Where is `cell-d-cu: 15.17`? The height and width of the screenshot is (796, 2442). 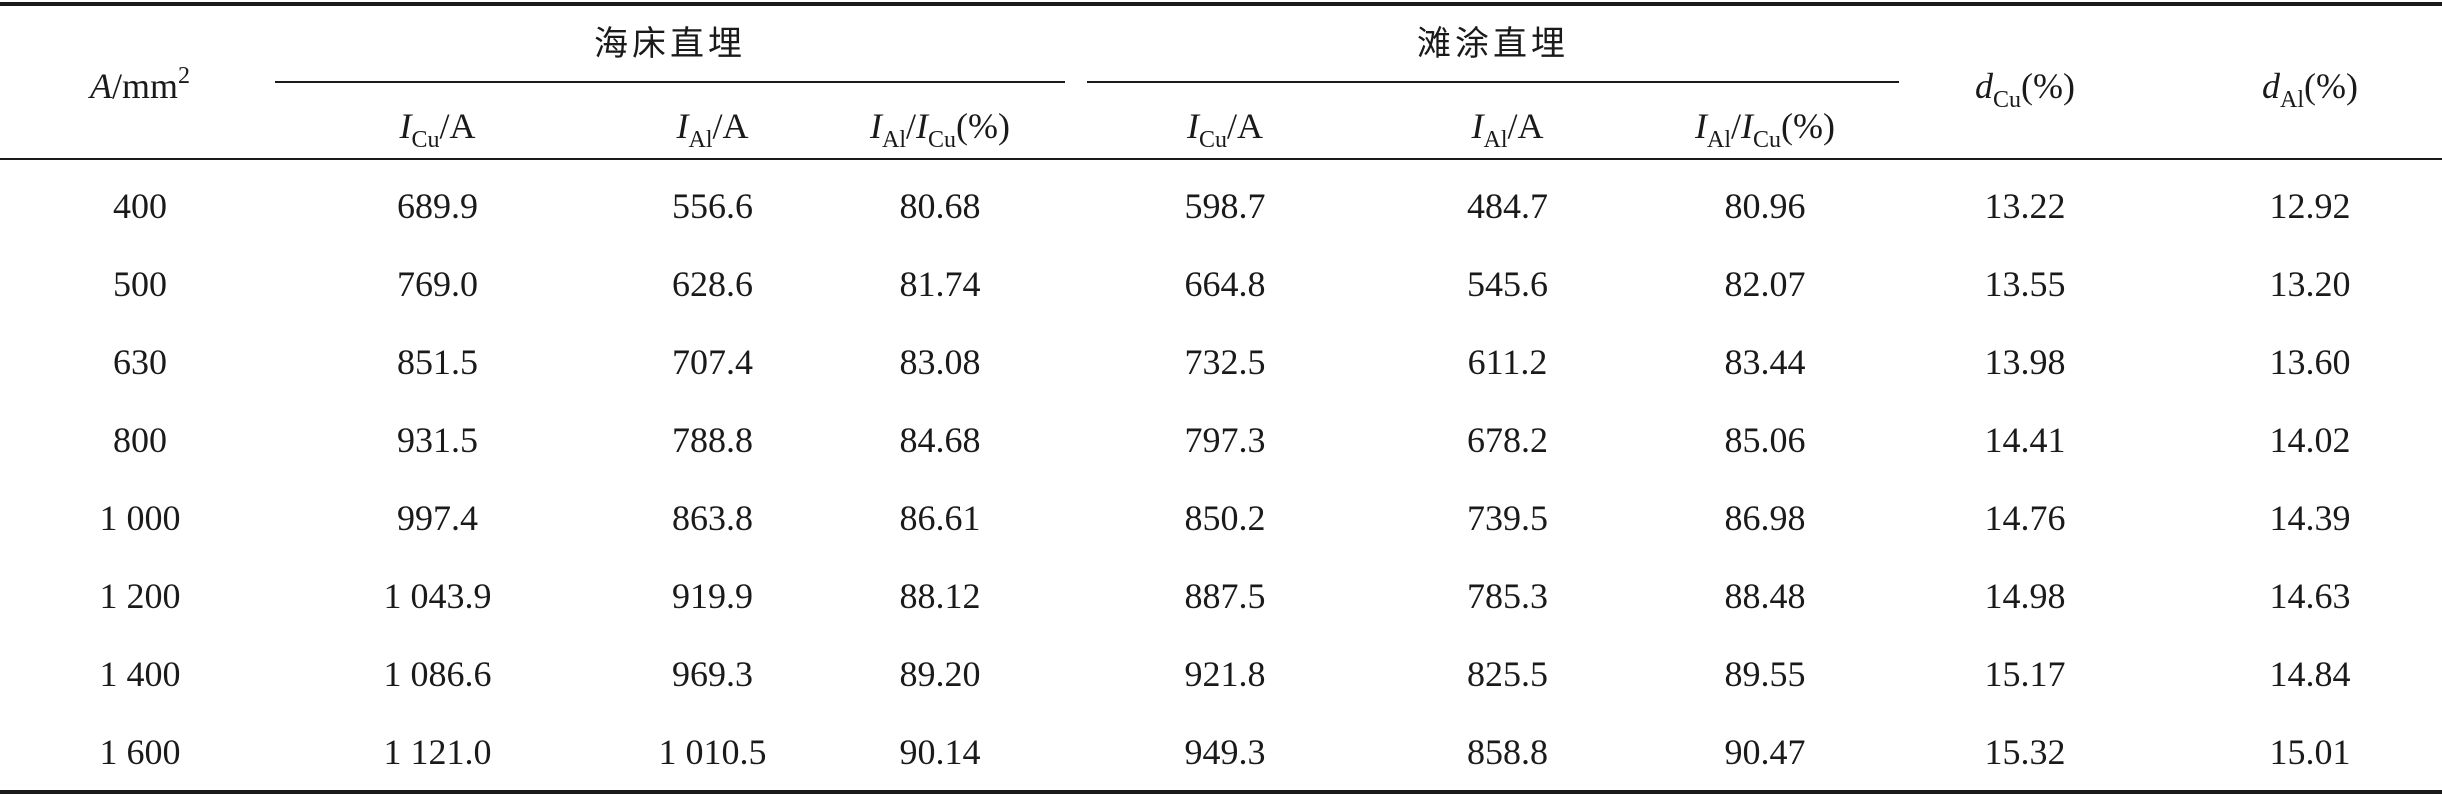
cell-d-cu: 15.17 is located at coordinates (2025, 674).